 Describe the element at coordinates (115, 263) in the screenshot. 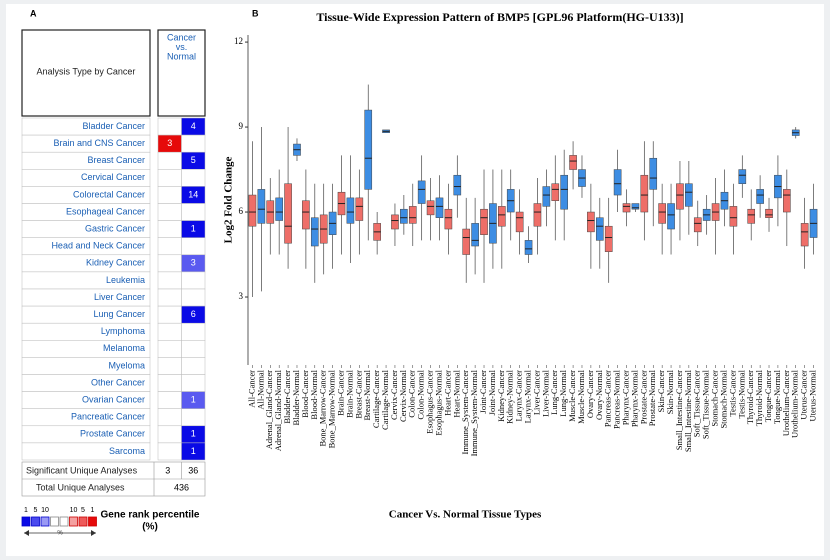

I see `cancer-name: Kidney Cancer` at that location.